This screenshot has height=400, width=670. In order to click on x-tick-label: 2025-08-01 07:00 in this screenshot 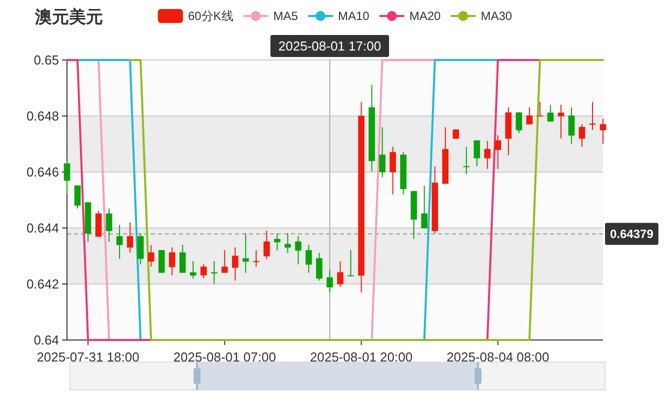, I will do `click(224, 357)`.